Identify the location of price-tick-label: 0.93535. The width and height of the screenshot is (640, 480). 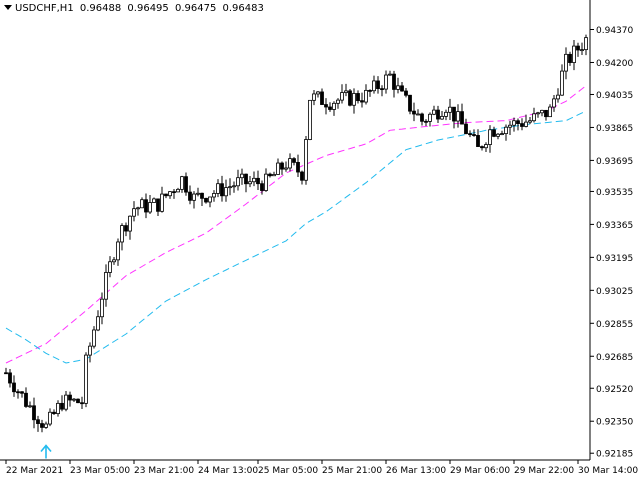
(614, 193).